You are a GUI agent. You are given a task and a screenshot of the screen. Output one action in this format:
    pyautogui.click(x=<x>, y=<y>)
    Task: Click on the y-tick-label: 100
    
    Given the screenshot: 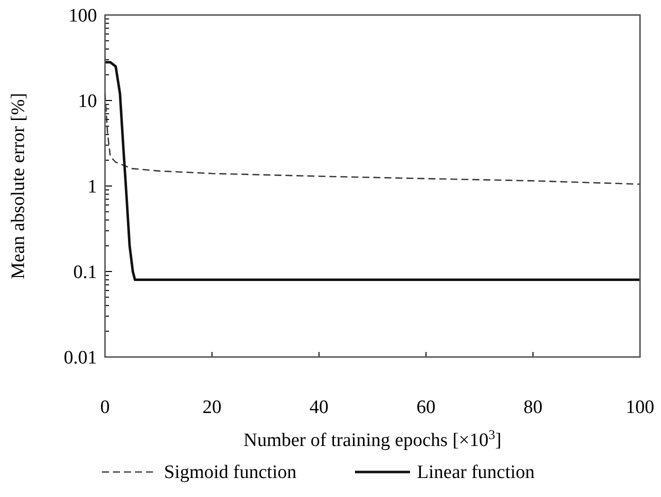 What is the action you would take?
    pyautogui.click(x=82, y=16)
    